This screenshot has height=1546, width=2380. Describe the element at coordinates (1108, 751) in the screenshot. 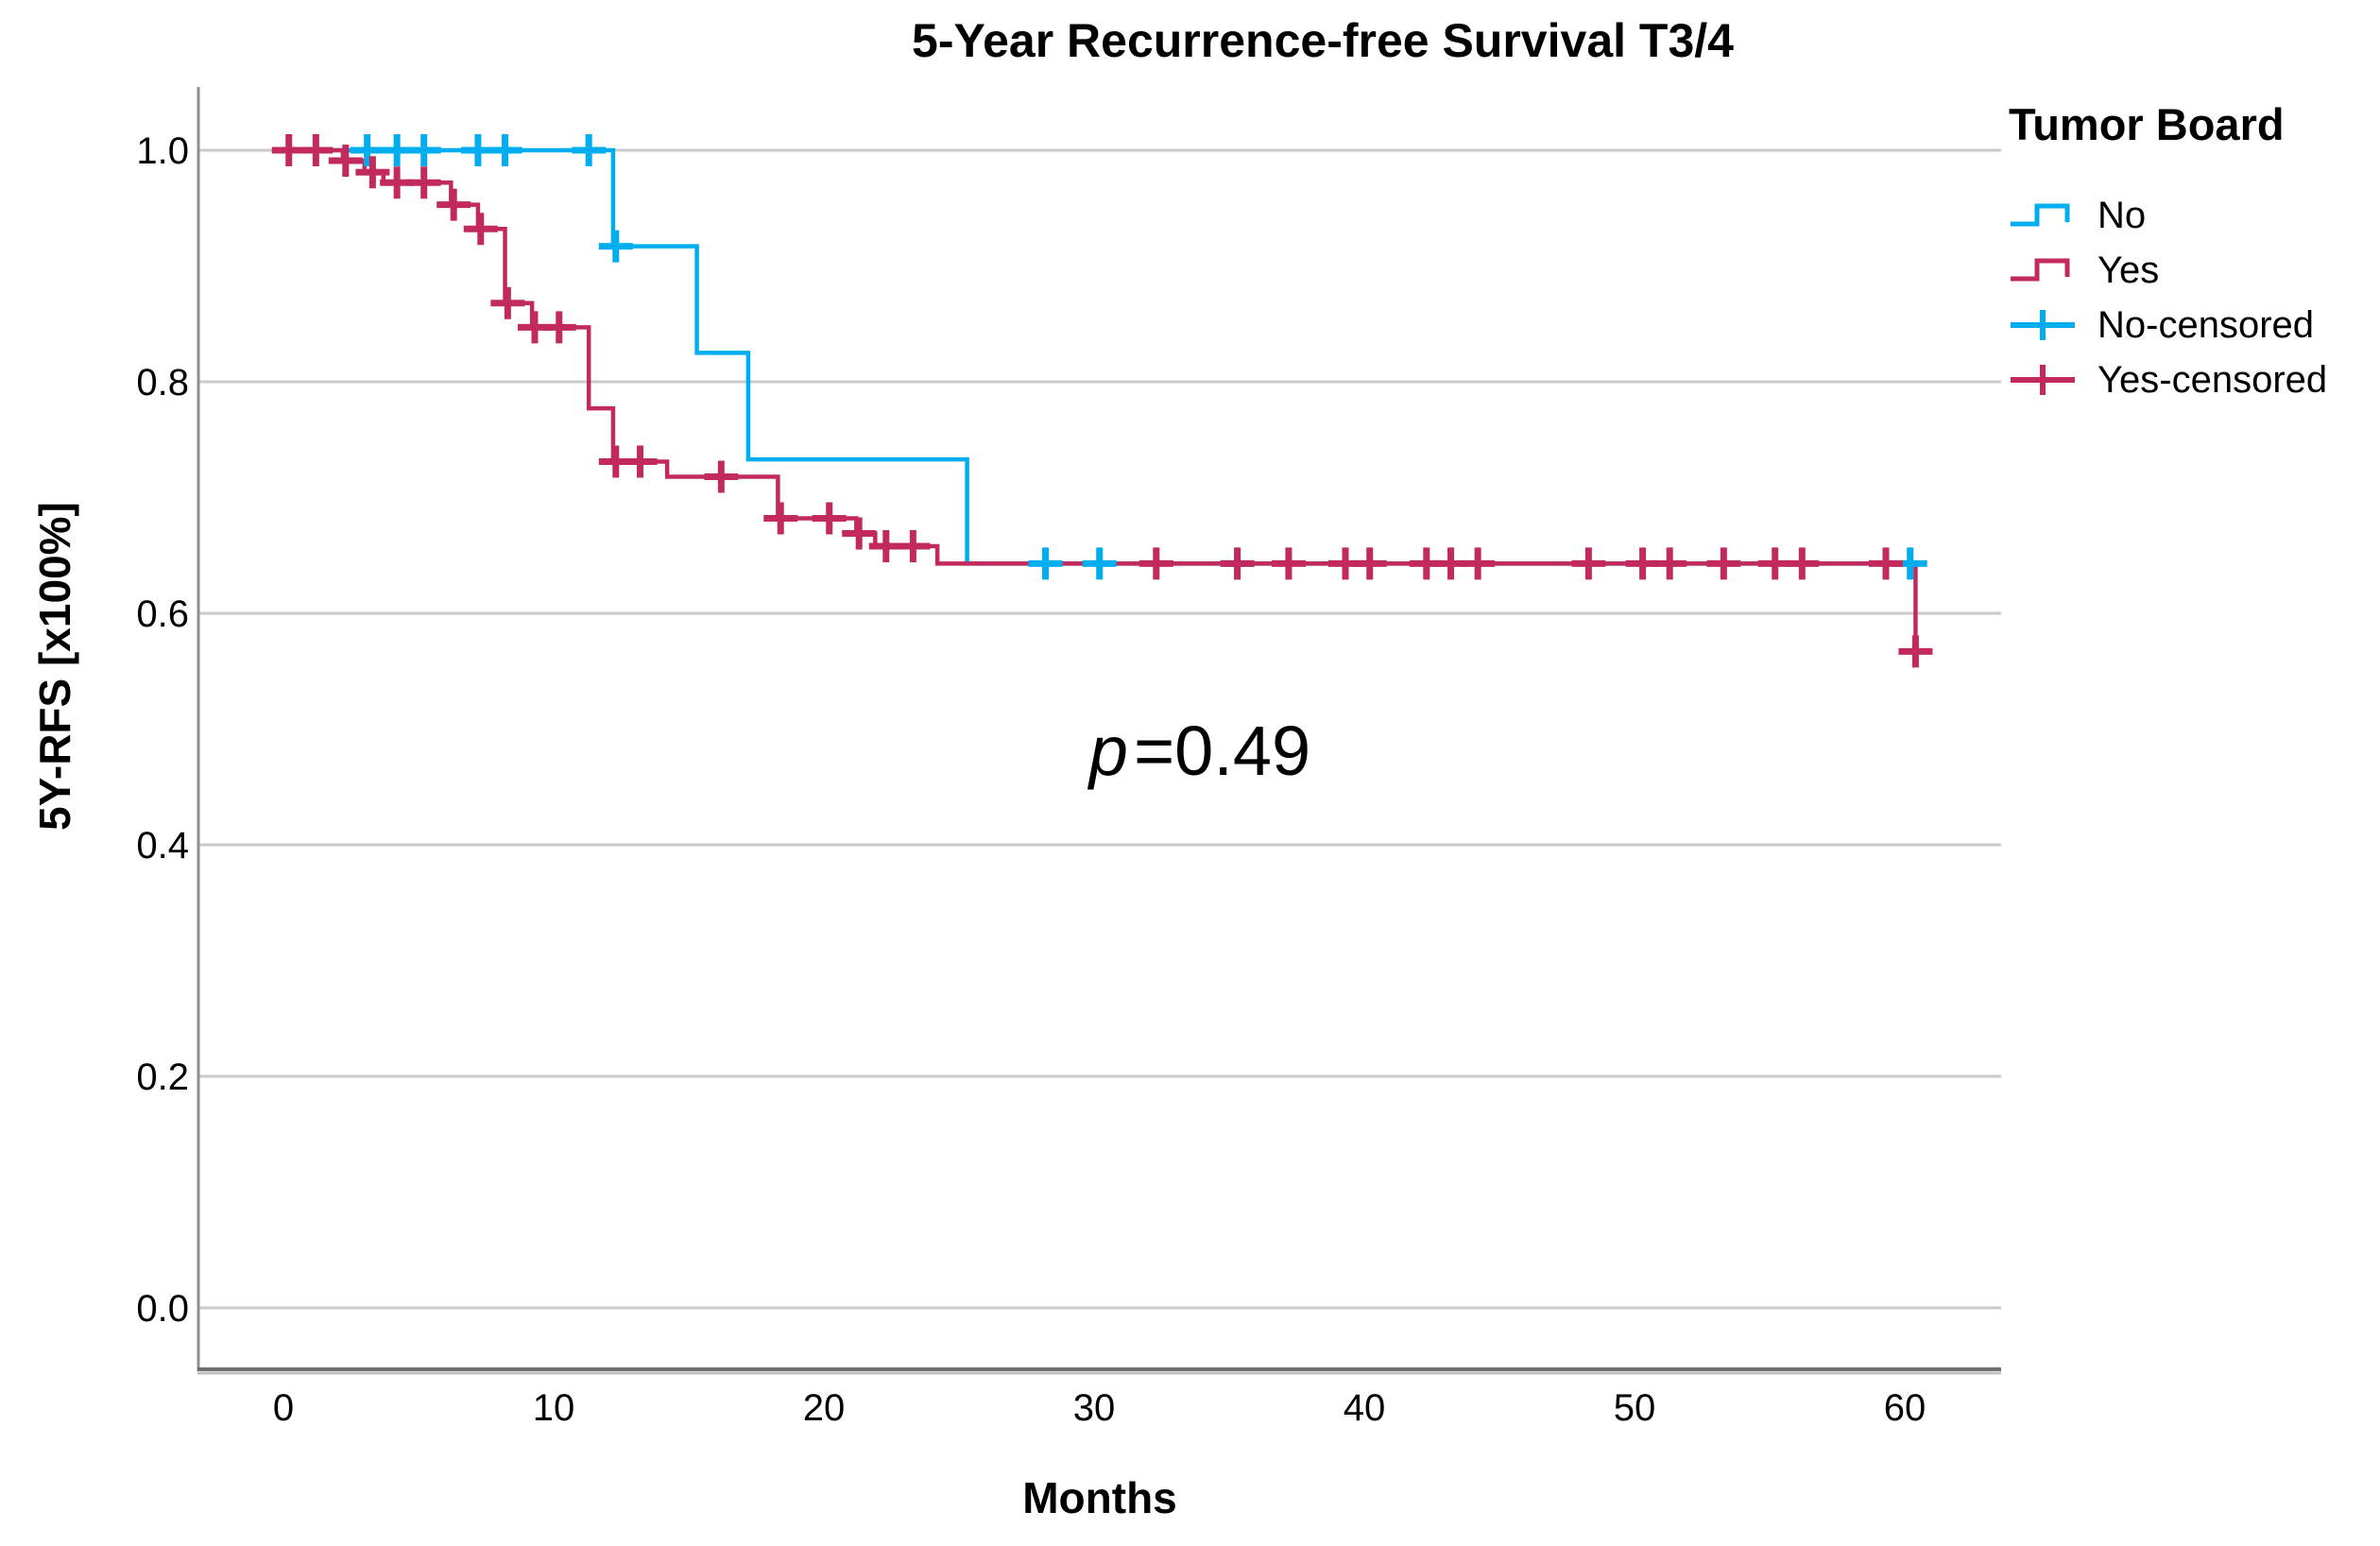

I see `p-symbol: p` at that location.